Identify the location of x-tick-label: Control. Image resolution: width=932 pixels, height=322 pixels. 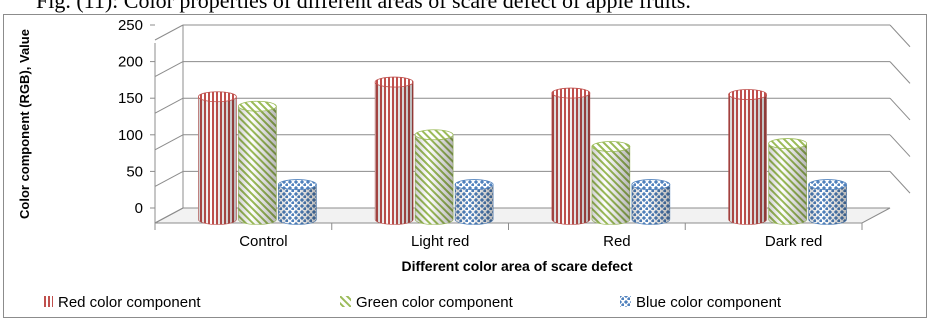
(263, 241).